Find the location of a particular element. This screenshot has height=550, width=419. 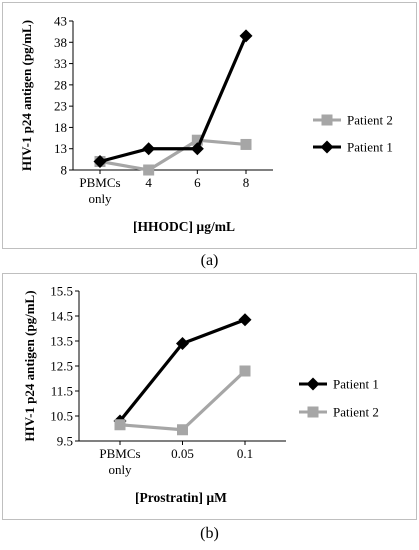

y-tick-label: 28 is located at coordinates (60, 84).